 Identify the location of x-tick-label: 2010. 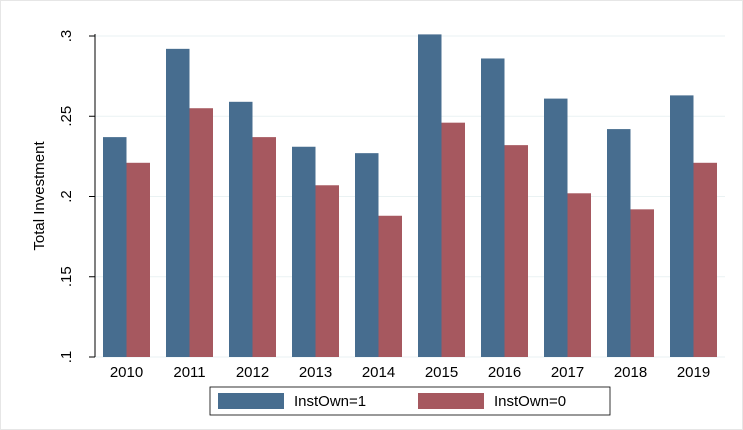
(126, 372).